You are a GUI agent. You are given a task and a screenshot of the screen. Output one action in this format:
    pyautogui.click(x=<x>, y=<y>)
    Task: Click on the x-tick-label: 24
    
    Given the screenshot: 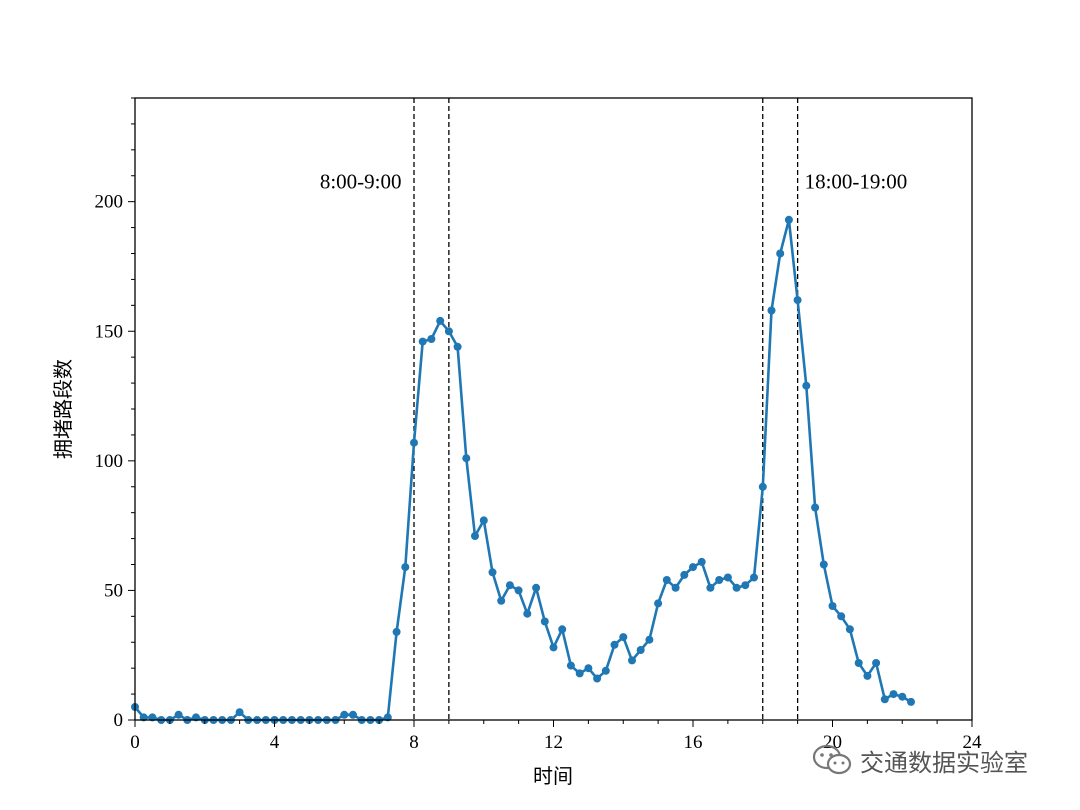 What is the action you would take?
    pyautogui.click(x=973, y=742)
    